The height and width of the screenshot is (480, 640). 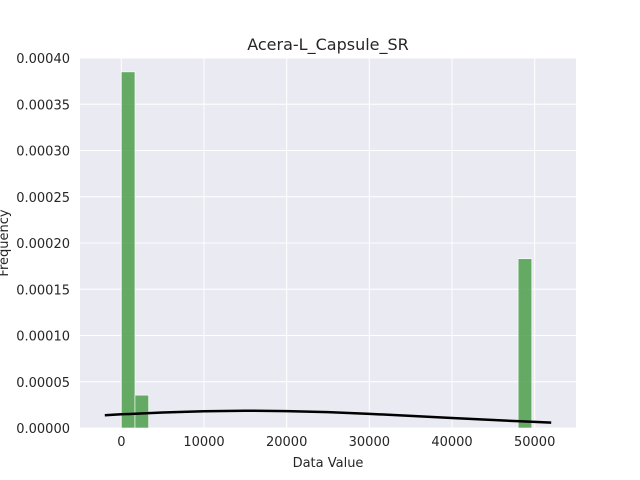 I want to click on y-axis-label: Frequency, so click(x=6, y=242).